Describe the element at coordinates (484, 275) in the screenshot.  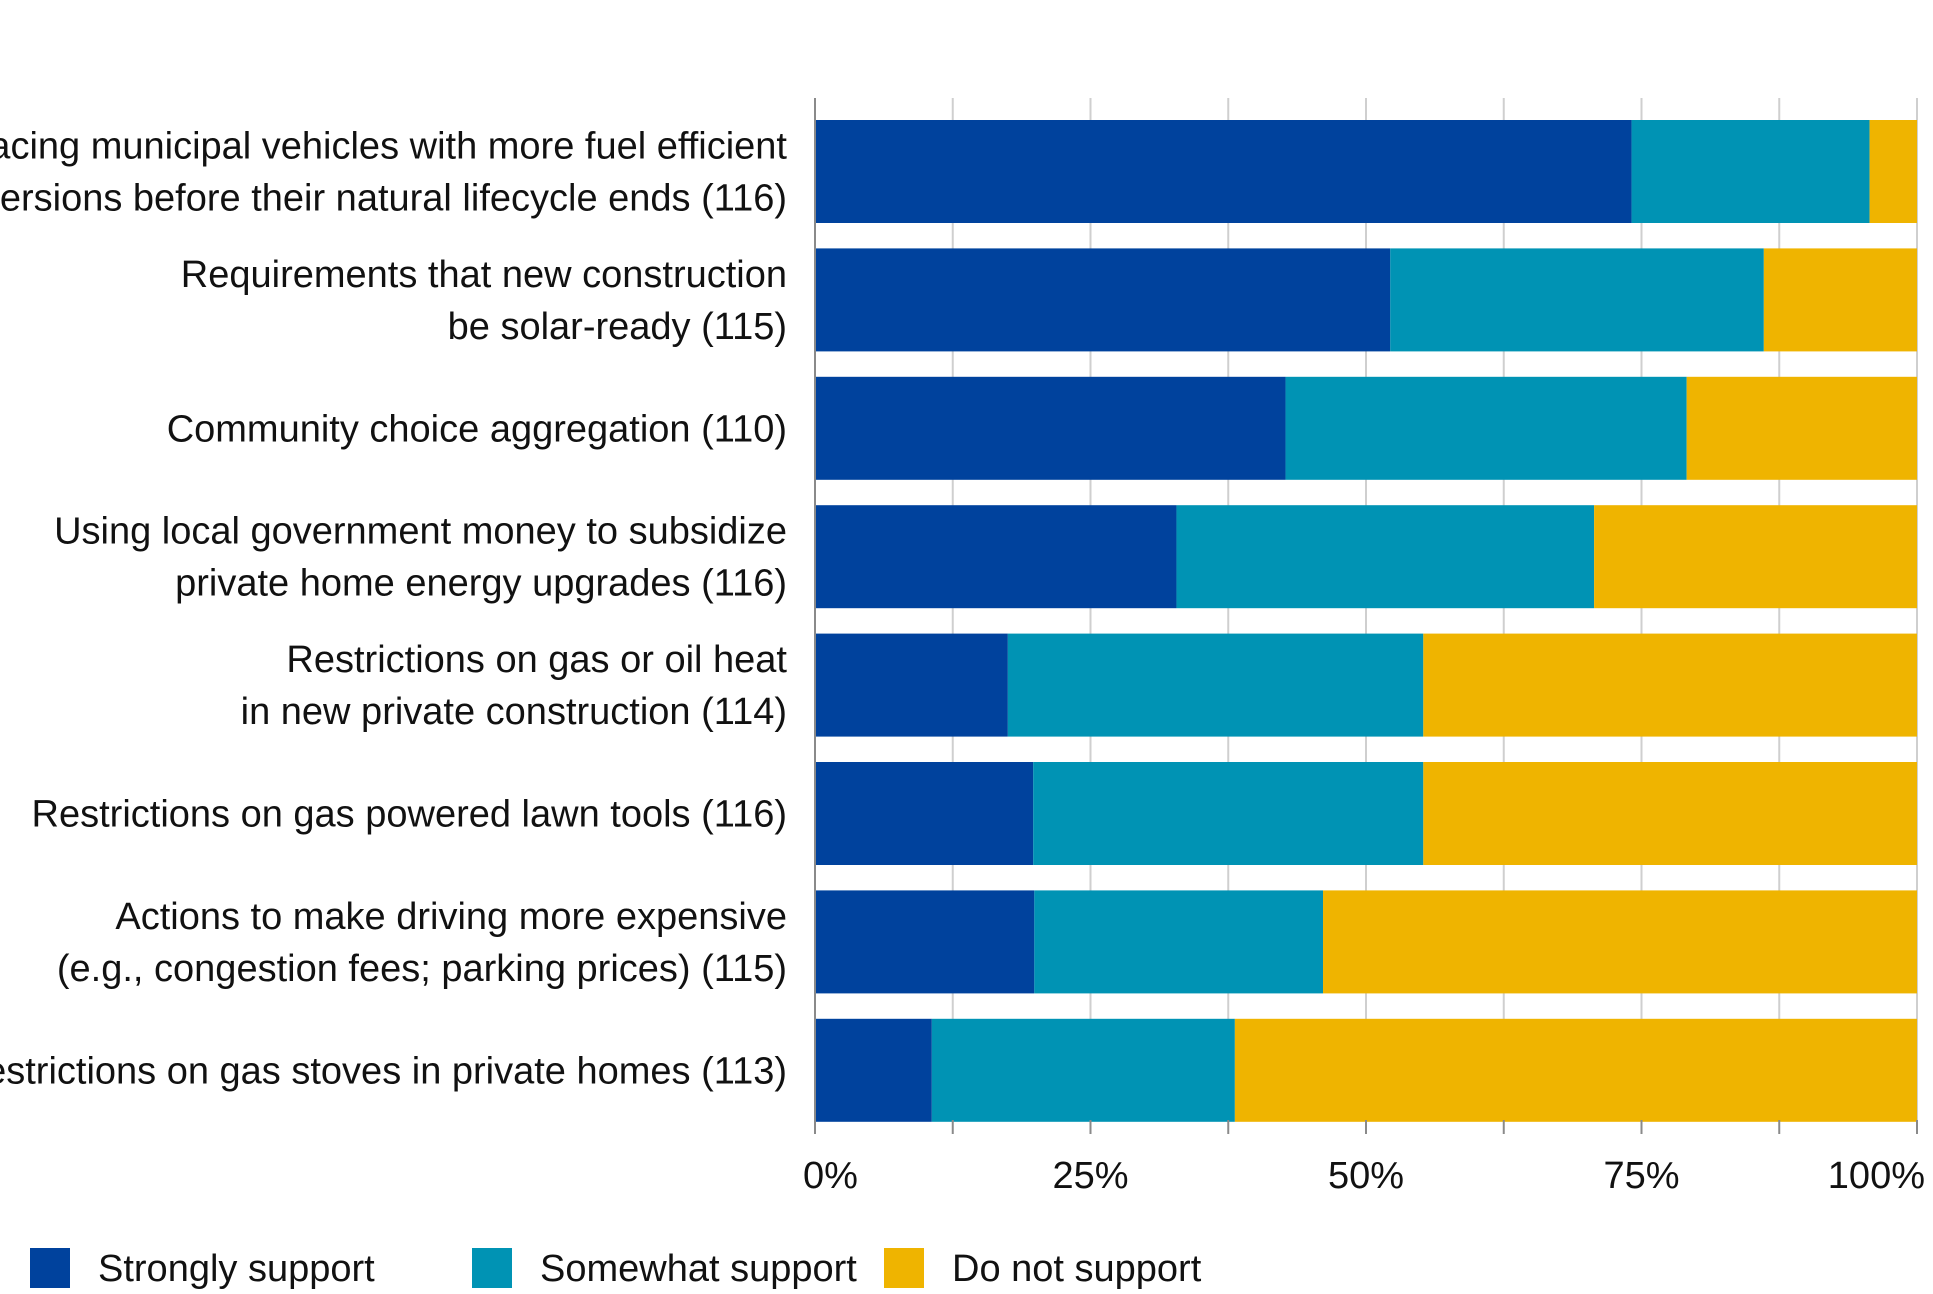
I see `category-label: Requirements that new construction` at that location.